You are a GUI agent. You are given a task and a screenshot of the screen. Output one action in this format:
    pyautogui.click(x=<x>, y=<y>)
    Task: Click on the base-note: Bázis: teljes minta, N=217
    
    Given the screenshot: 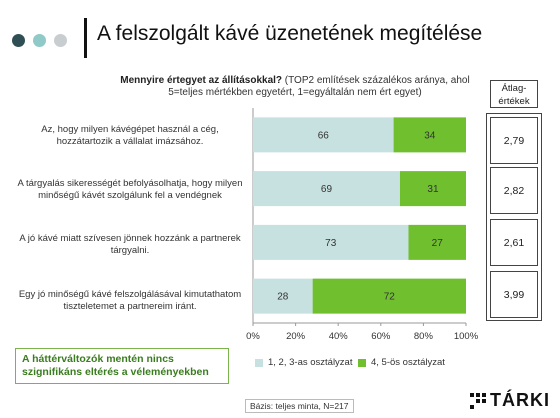 What is the action you would take?
    pyautogui.click(x=299, y=406)
    